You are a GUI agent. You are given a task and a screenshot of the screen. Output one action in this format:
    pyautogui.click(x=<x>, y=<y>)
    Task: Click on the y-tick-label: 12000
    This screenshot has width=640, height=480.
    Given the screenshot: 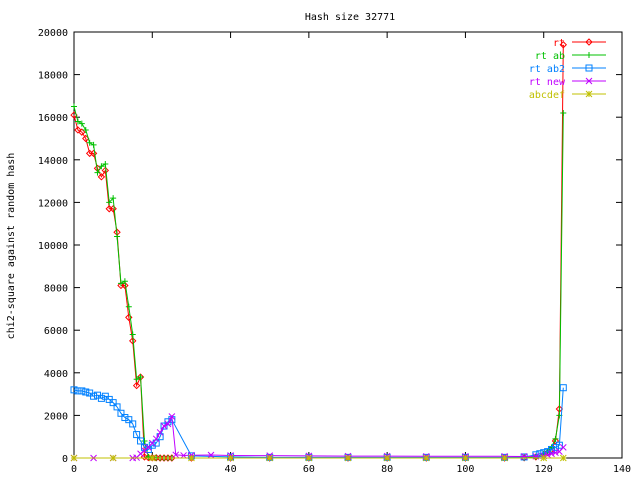 What is the action you would take?
    pyautogui.click(x=53, y=203)
    